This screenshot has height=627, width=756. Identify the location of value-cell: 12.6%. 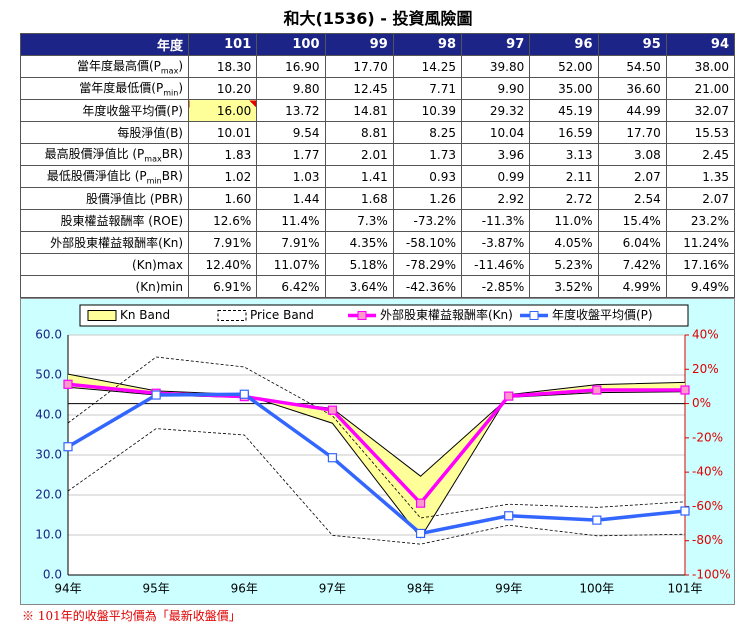
(222, 220).